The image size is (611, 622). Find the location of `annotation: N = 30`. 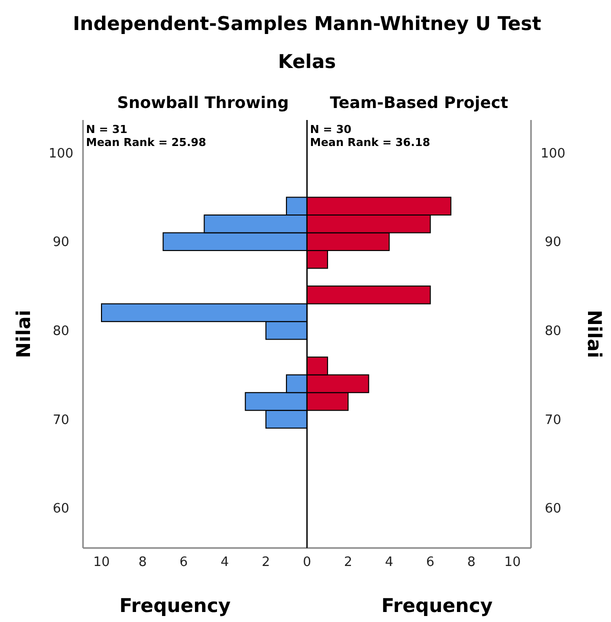

annotation: N = 30 is located at coordinates (331, 129).